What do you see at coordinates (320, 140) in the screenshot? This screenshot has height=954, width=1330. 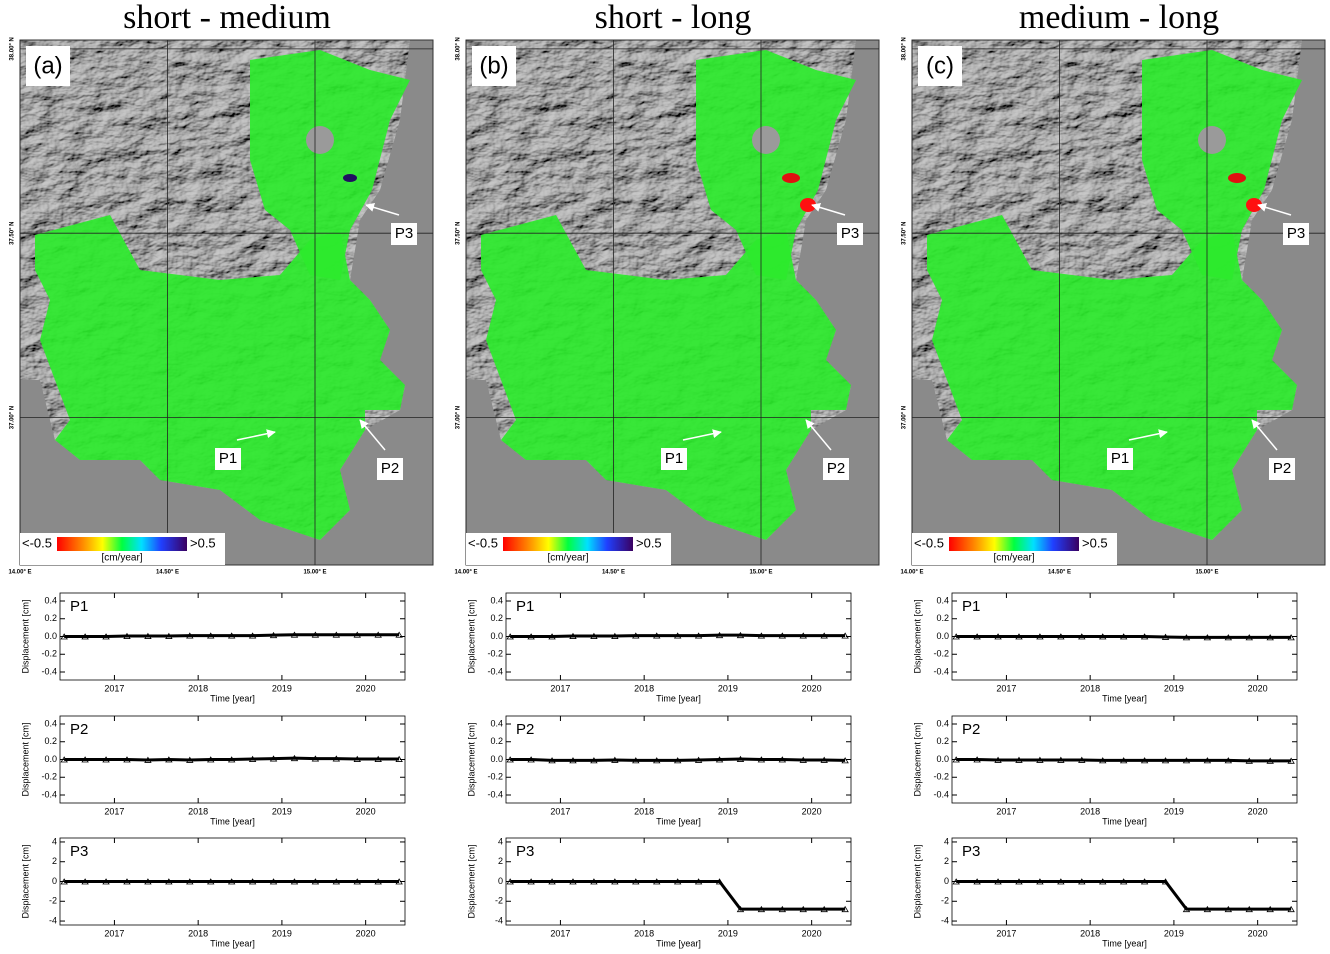 I see `etna-summit` at bounding box center [320, 140].